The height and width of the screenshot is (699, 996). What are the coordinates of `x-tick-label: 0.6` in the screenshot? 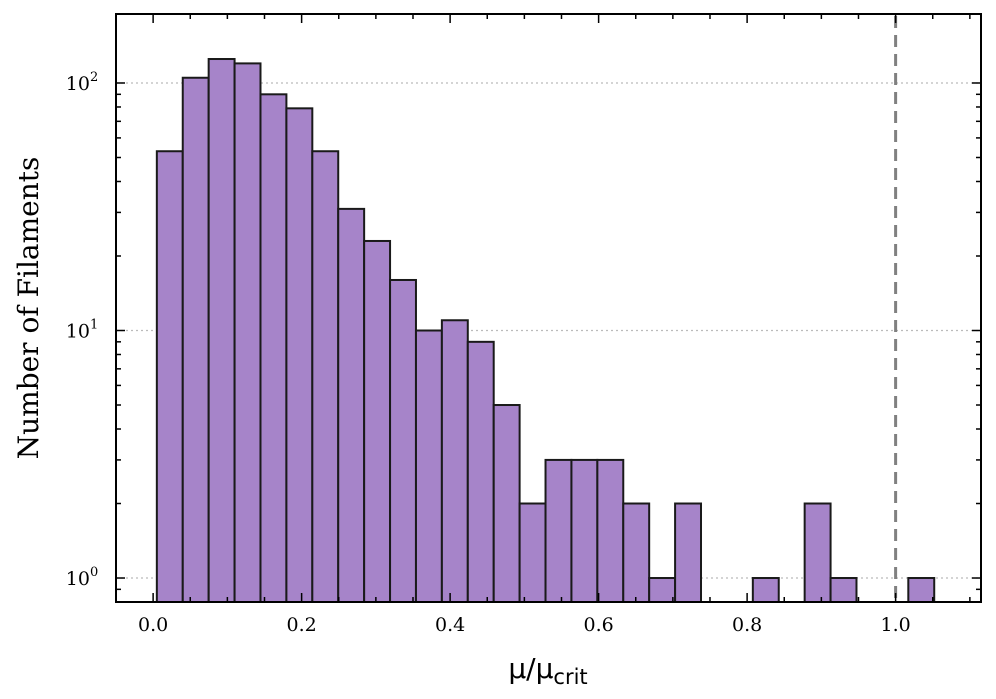 It's located at (599, 625).